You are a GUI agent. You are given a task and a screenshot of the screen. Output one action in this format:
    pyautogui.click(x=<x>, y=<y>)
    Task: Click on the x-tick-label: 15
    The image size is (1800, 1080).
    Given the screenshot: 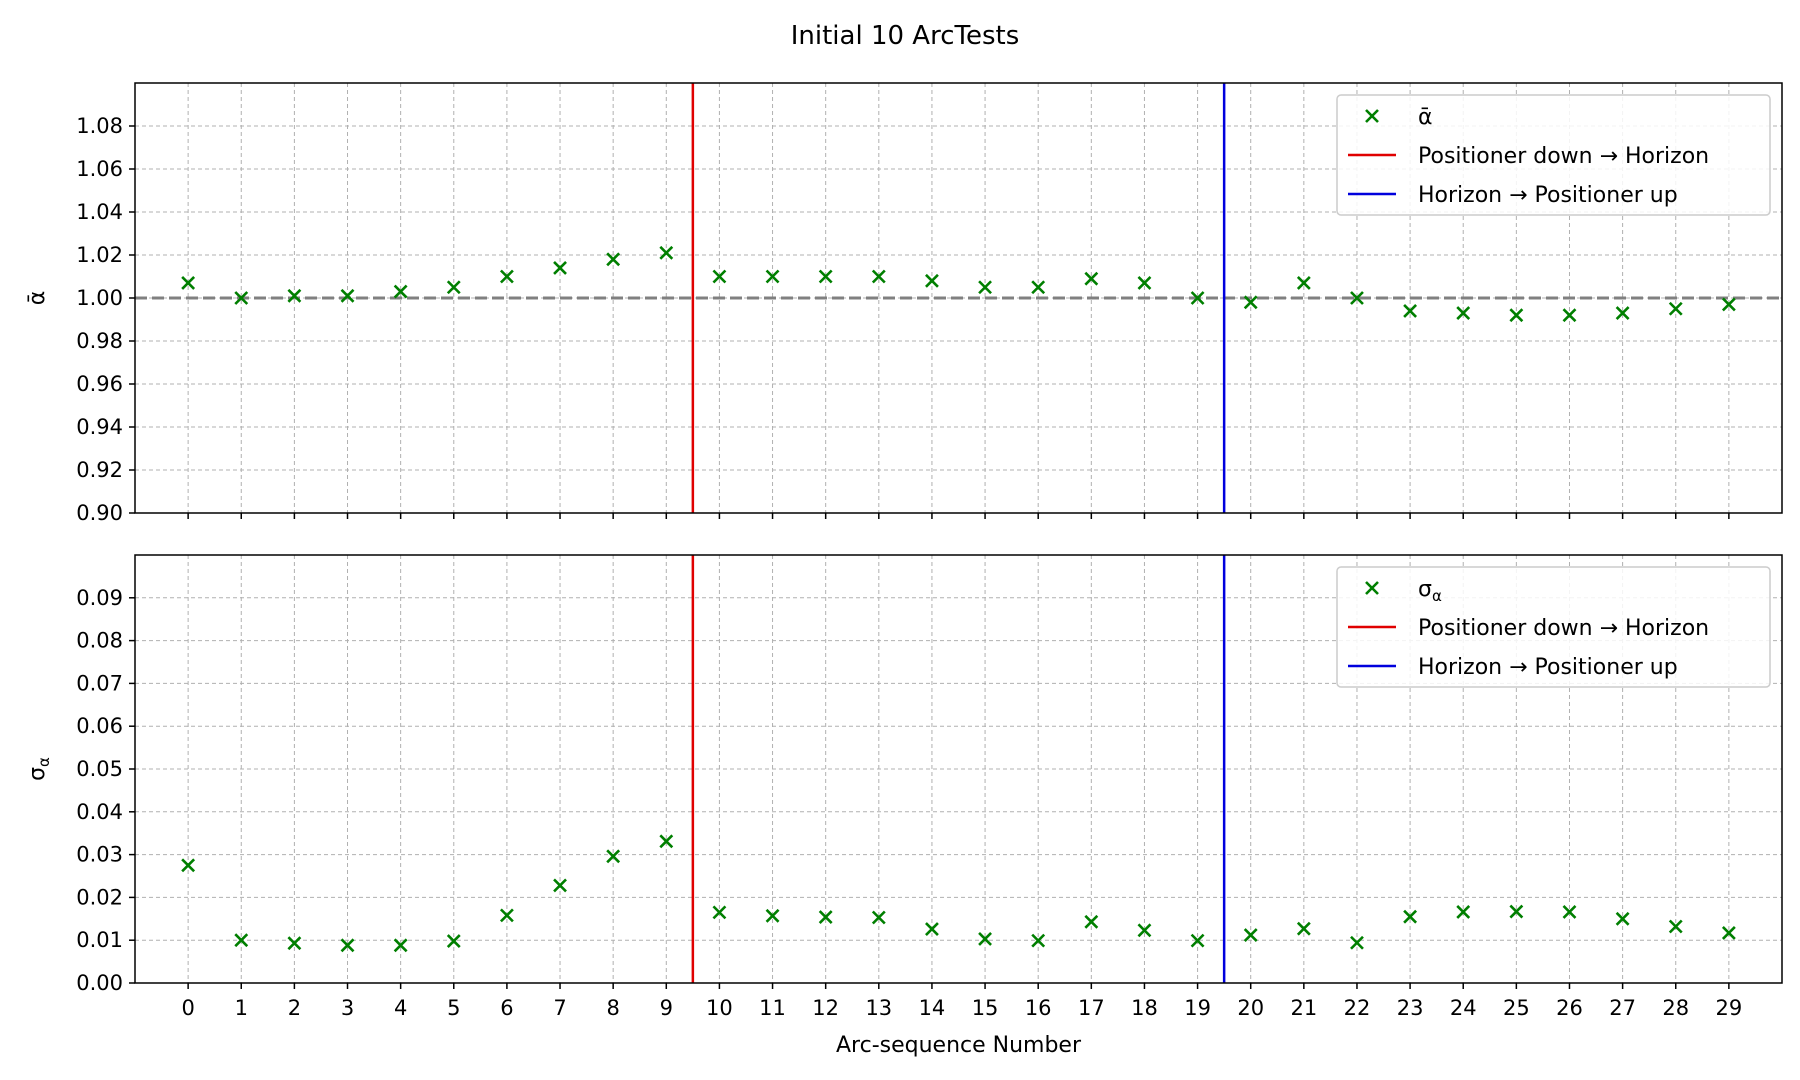 What is the action you would take?
    pyautogui.click(x=985, y=1008)
    